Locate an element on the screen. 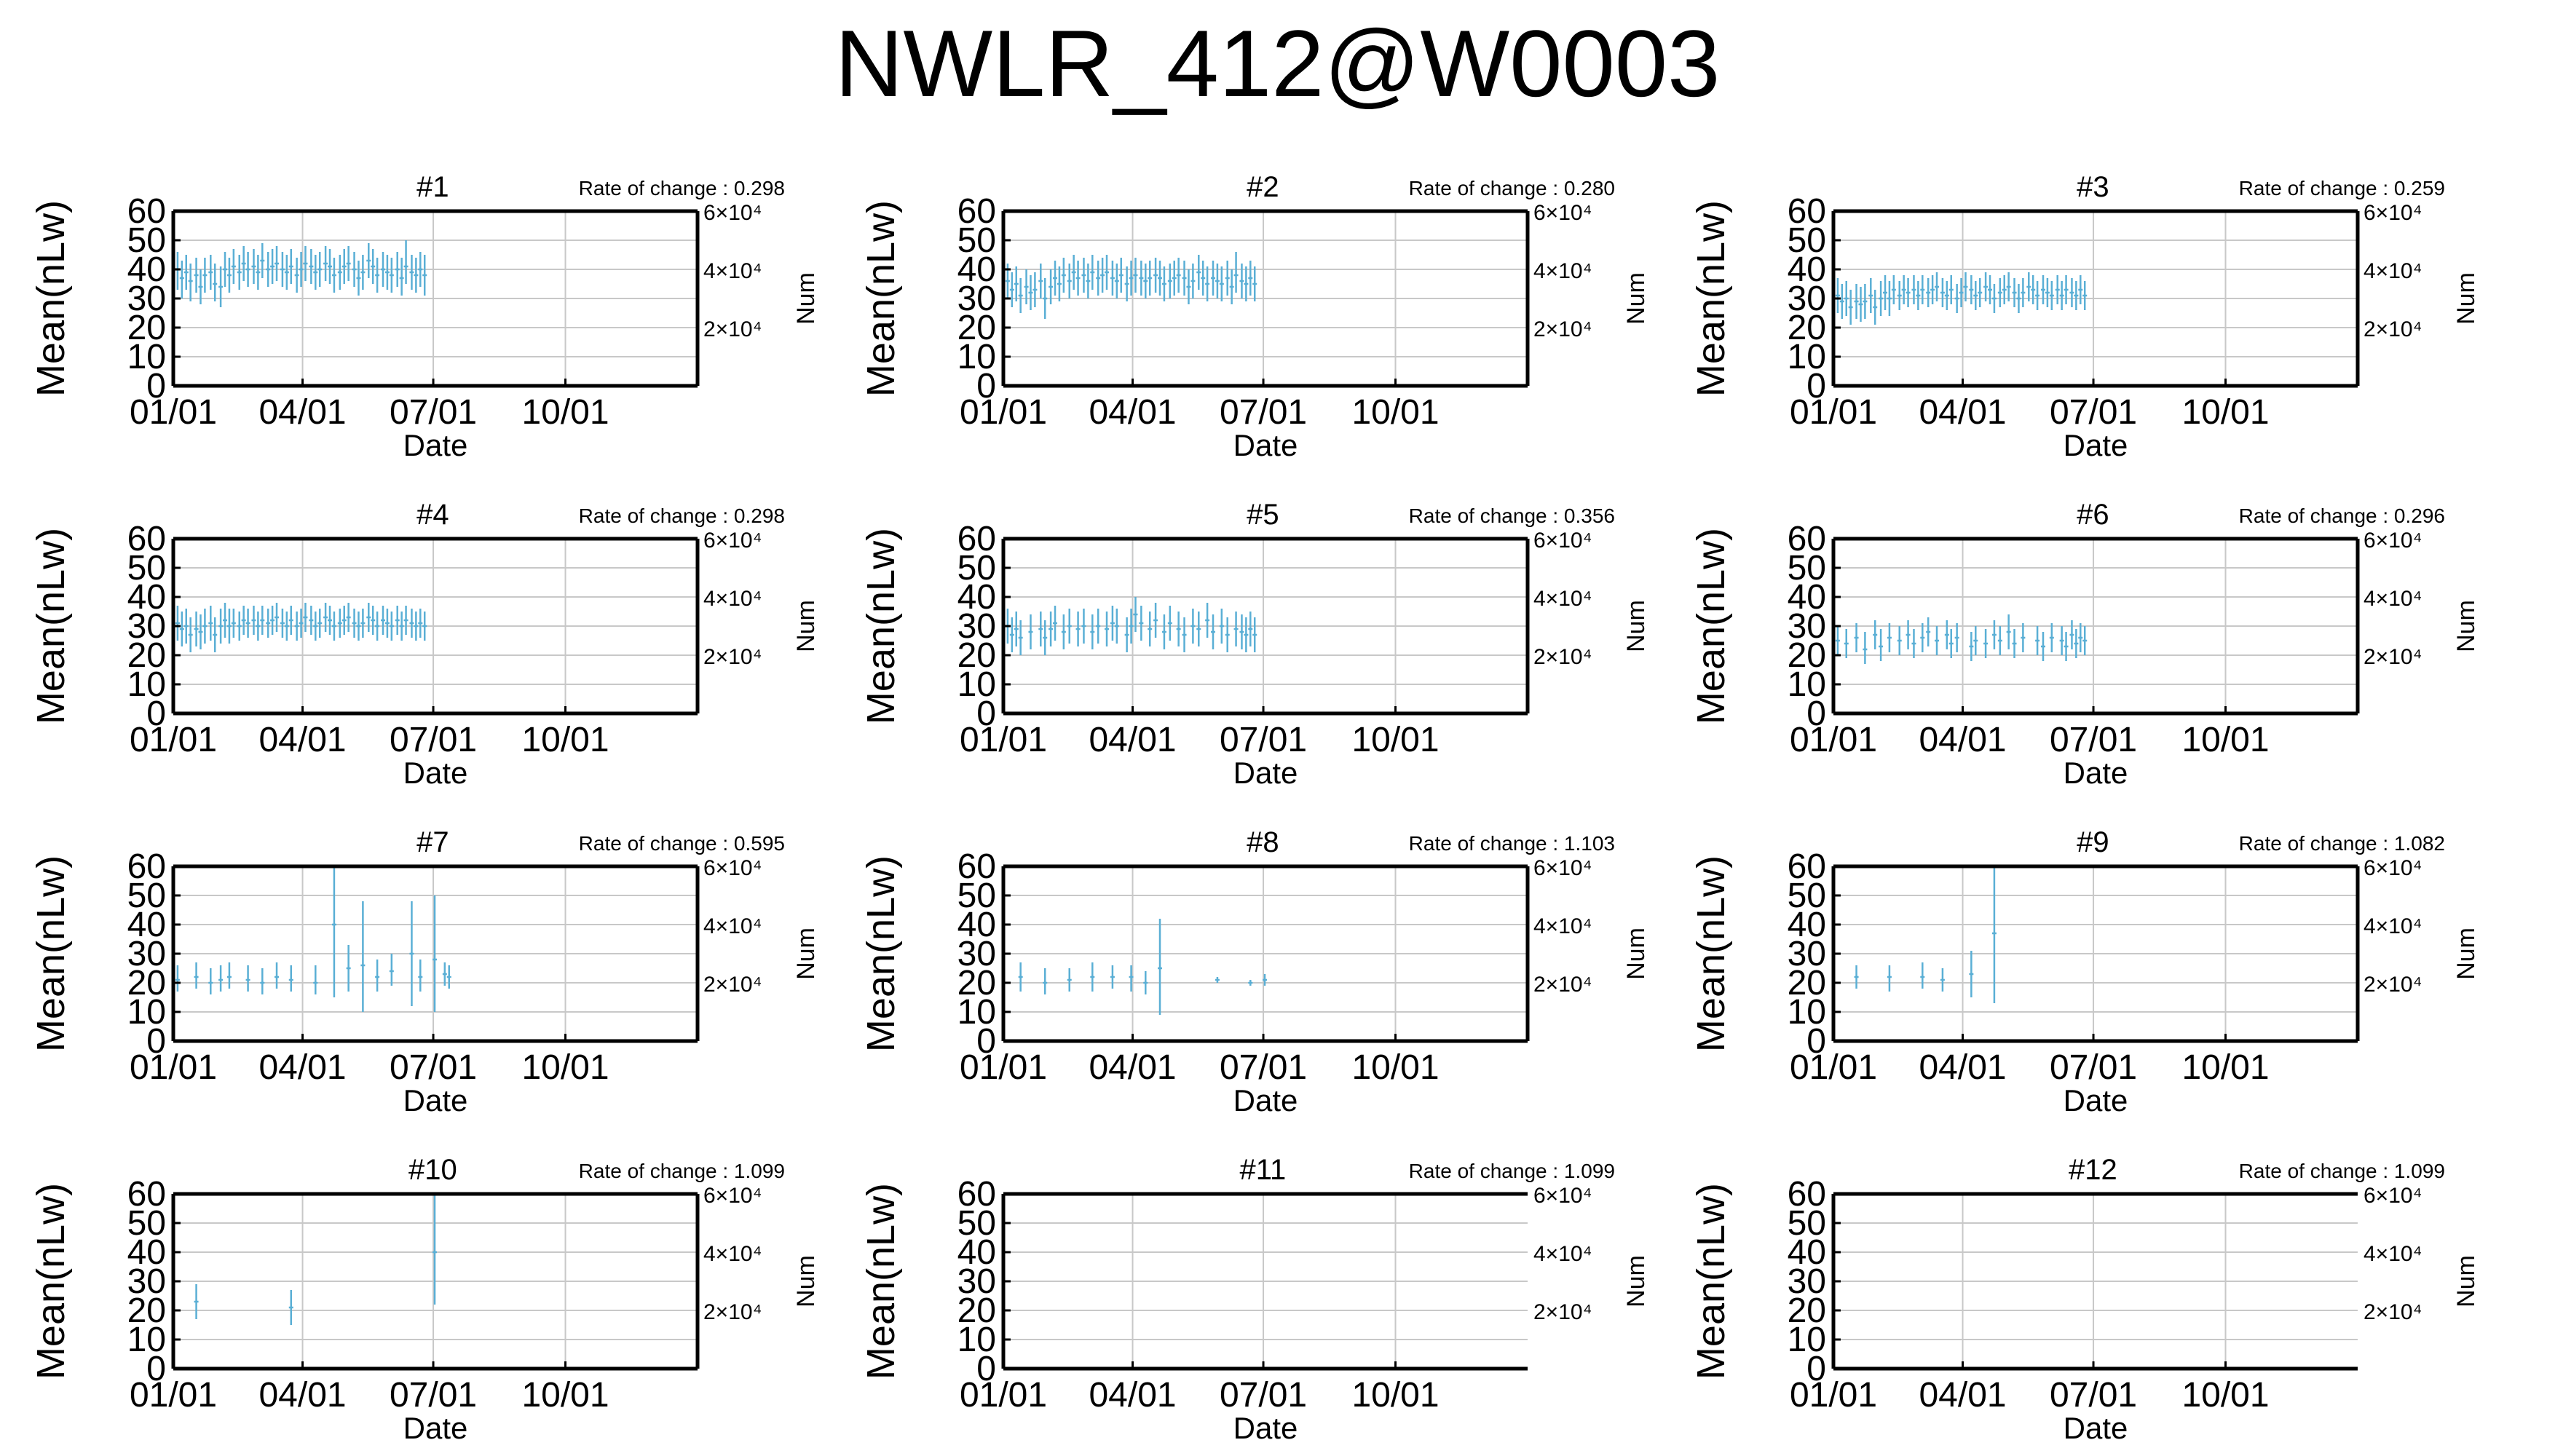 The width and height of the screenshot is (2555, 1456). rate-of-change-label: Rate of change : 0.259 is located at coordinates (2342, 188).